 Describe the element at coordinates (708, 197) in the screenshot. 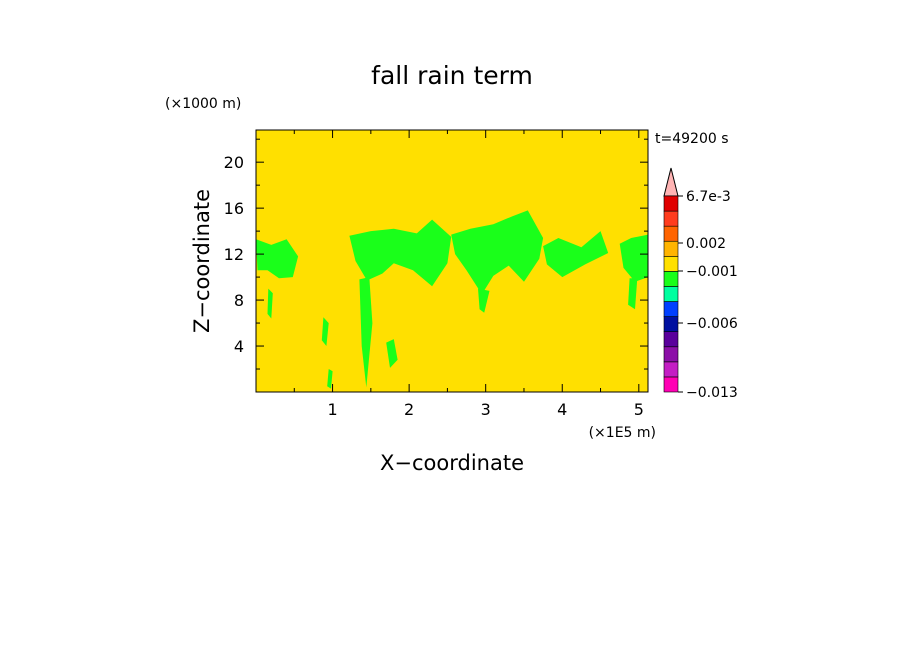

I see `colorbar-label: 6.7e-3` at that location.